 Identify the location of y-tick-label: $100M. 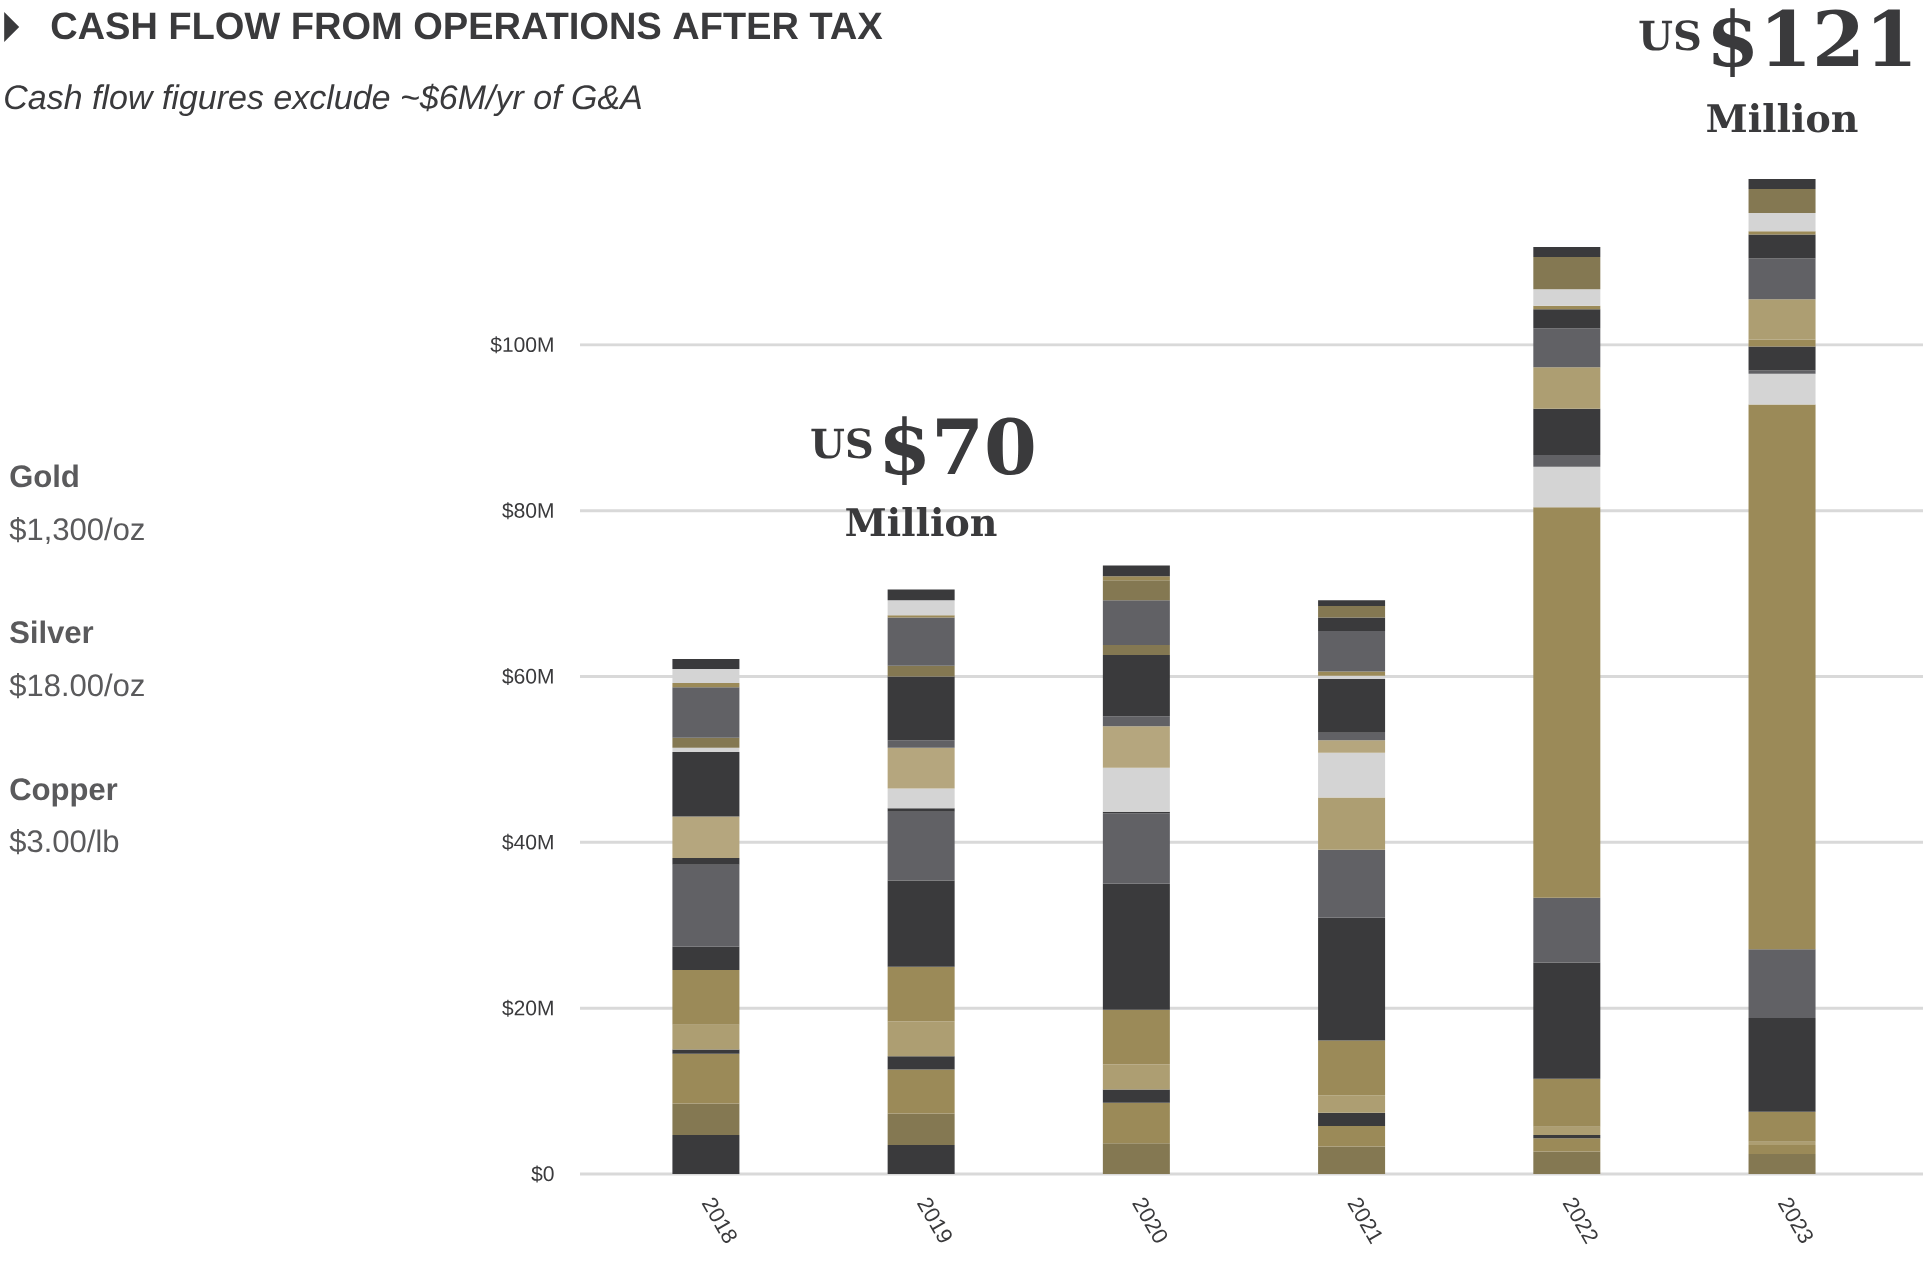
(521, 345).